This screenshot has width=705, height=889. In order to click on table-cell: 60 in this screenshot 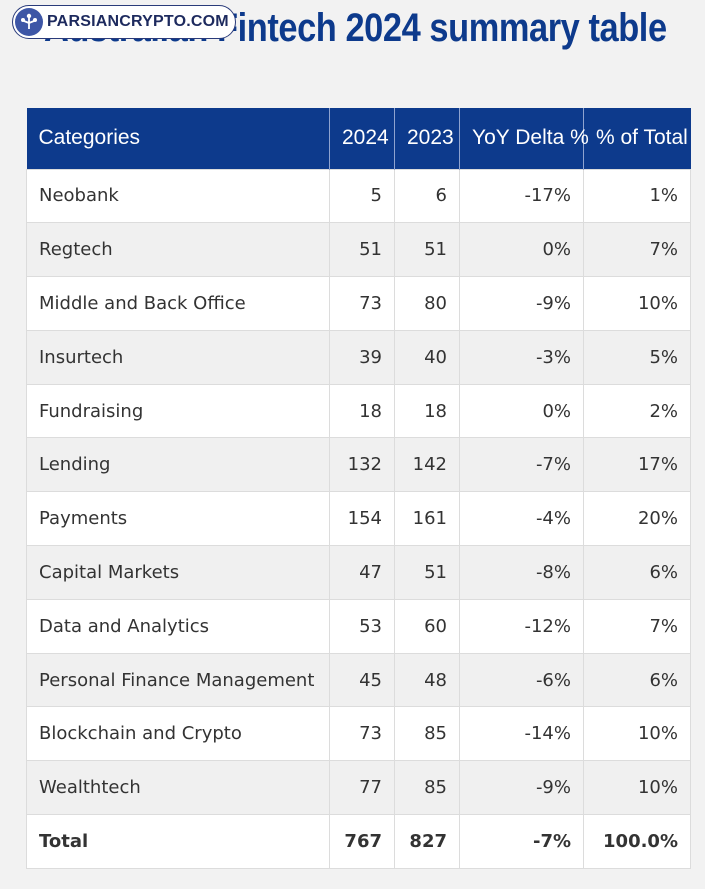, I will do `click(427, 626)`.